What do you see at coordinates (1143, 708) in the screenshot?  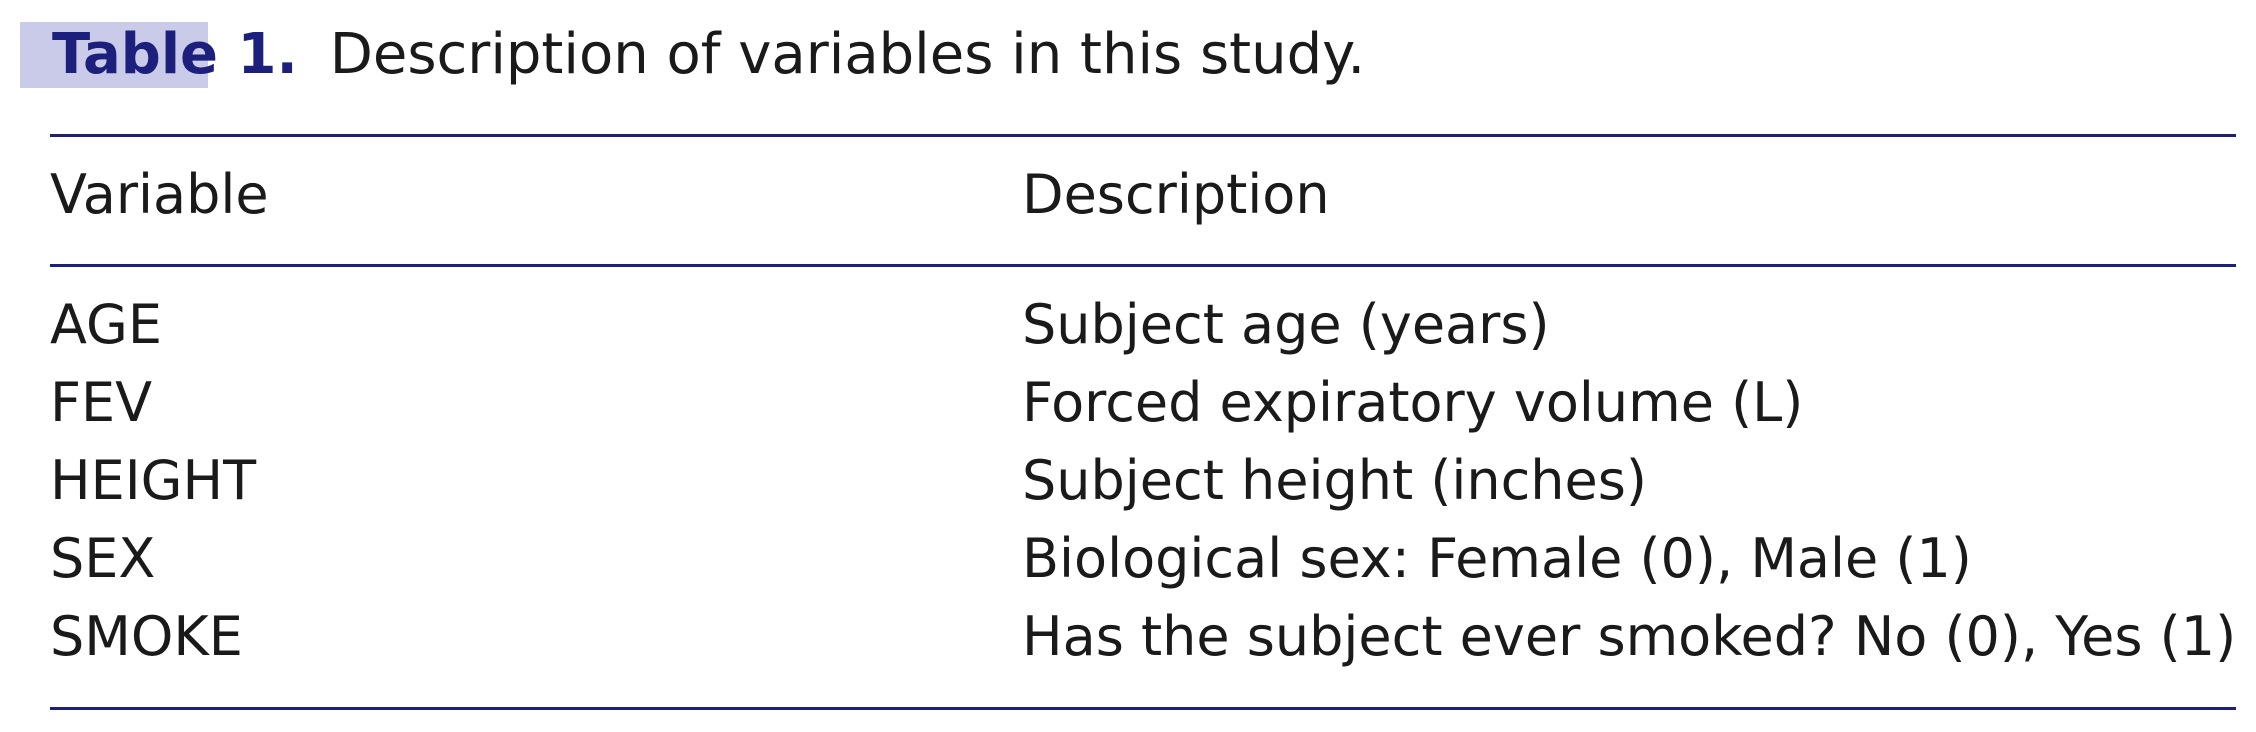 I see `table-bottom-rule` at bounding box center [1143, 708].